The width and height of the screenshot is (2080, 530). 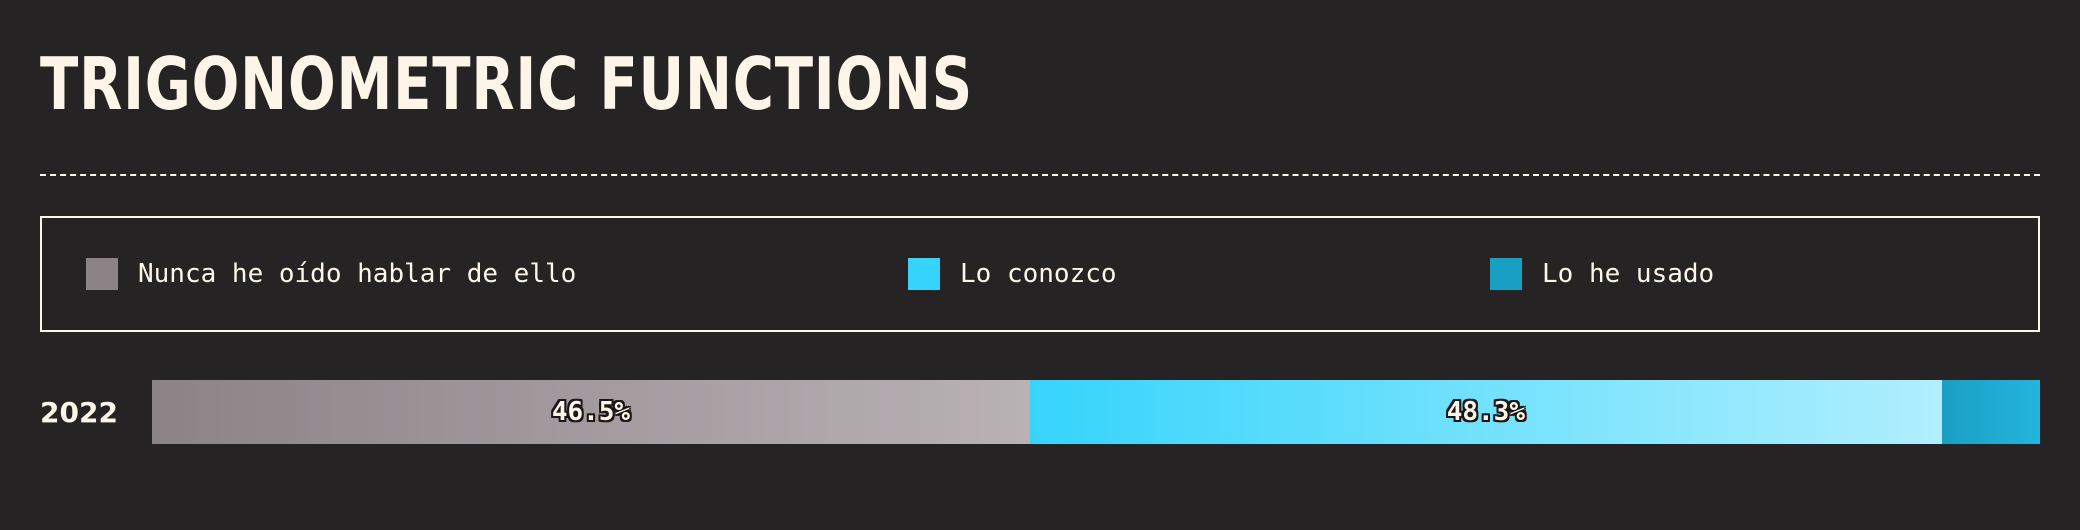 What do you see at coordinates (1628, 274) in the screenshot?
I see `legend-label: Lo he usado` at bounding box center [1628, 274].